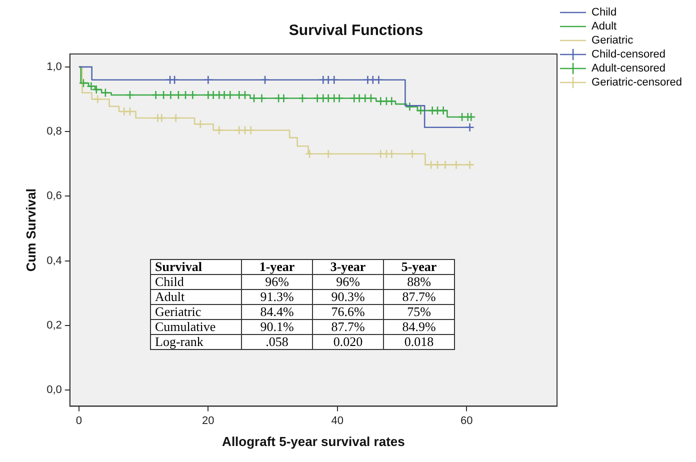 Image resolution: width=696 pixels, height=462 pixels. Describe the element at coordinates (629, 68) in the screenshot. I see `legend-label: Adult-censored` at that location.